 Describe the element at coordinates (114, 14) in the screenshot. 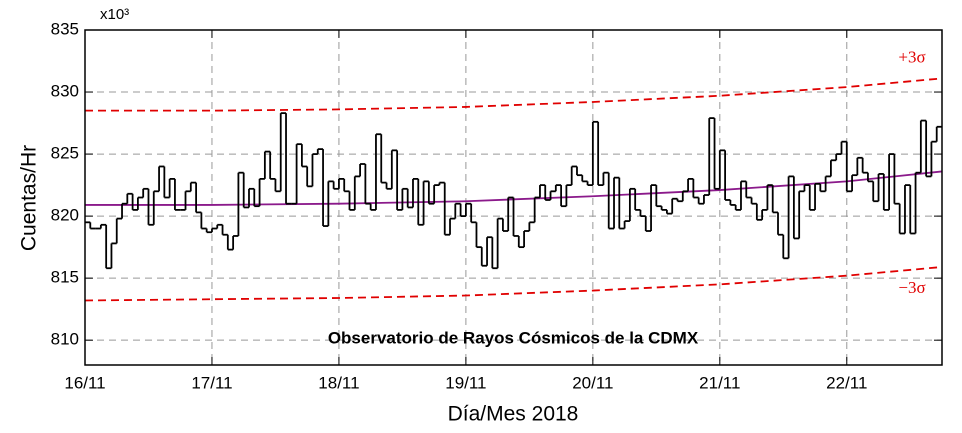

I see `y-multiplier: x10³` at that location.